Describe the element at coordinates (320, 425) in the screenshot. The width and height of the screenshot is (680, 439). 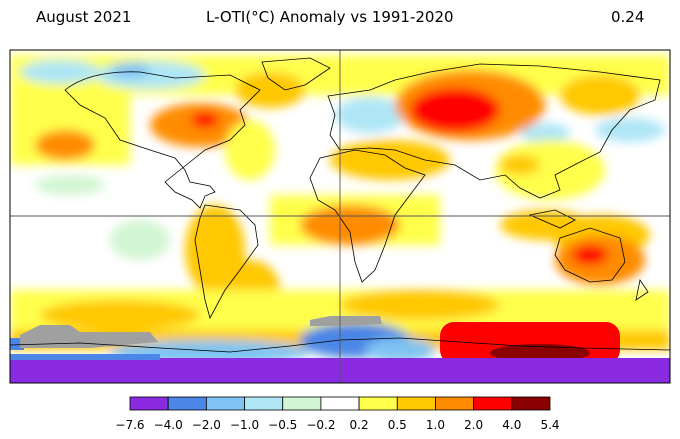
I see `colorbar-tick-label: −0.2` at that location.